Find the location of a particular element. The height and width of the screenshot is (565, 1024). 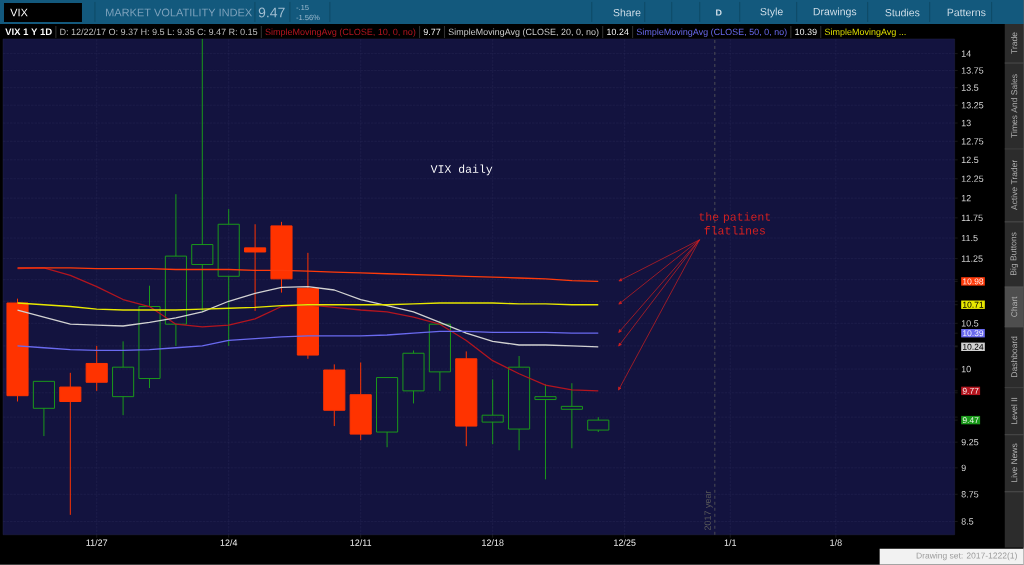

text: SimpleMovingAvg (CLOSE, 20, 0, no) is located at coordinates (523, 32).